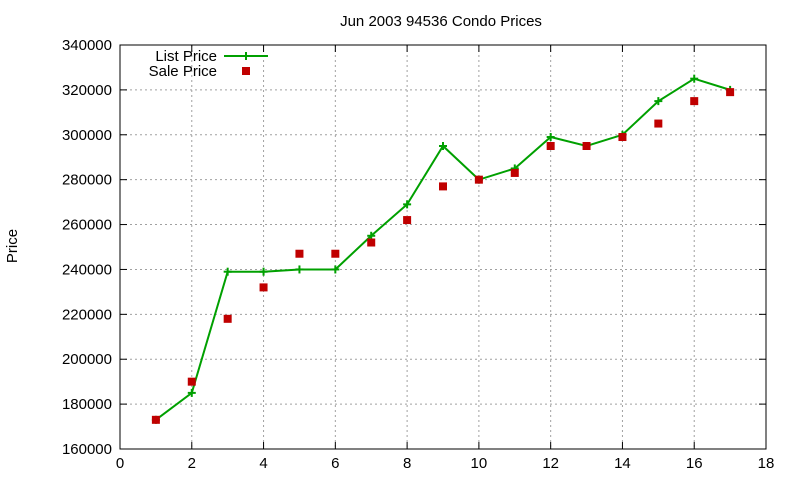 The image size is (800, 480). I want to click on y-tick-label: 200000, so click(87, 359).